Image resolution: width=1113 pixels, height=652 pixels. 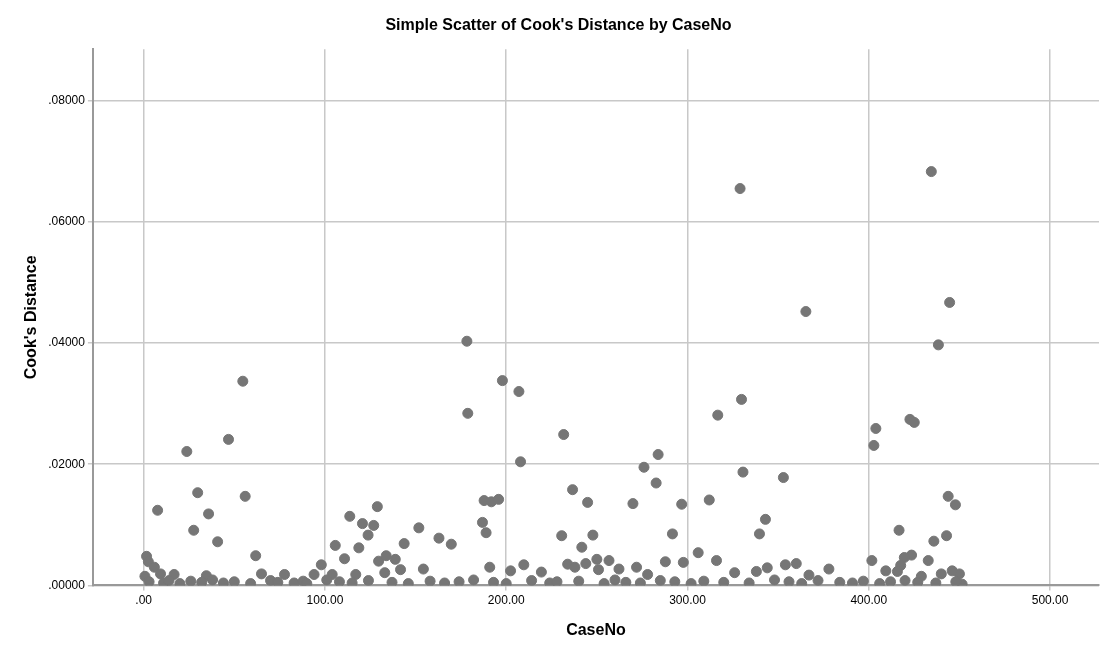 What do you see at coordinates (67, 221) in the screenshot?
I see `y-tick-label: .06000` at bounding box center [67, 221].